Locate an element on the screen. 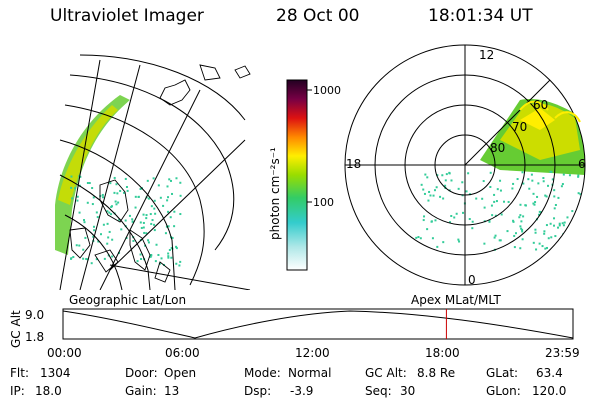  polar-caption: Apex MLat/MLT is located at coordinates (456, 300).